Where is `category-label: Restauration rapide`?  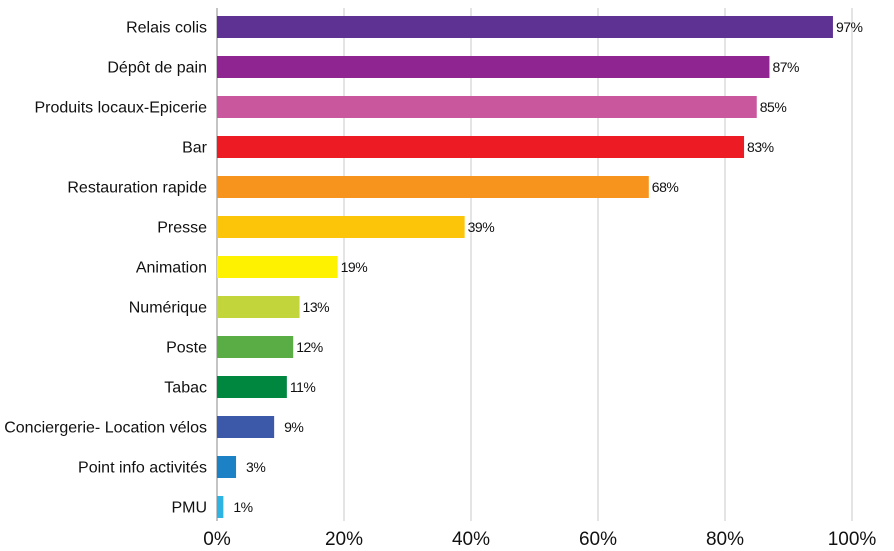
category-label: Restauration rapide is located at coordinates (137, 188).